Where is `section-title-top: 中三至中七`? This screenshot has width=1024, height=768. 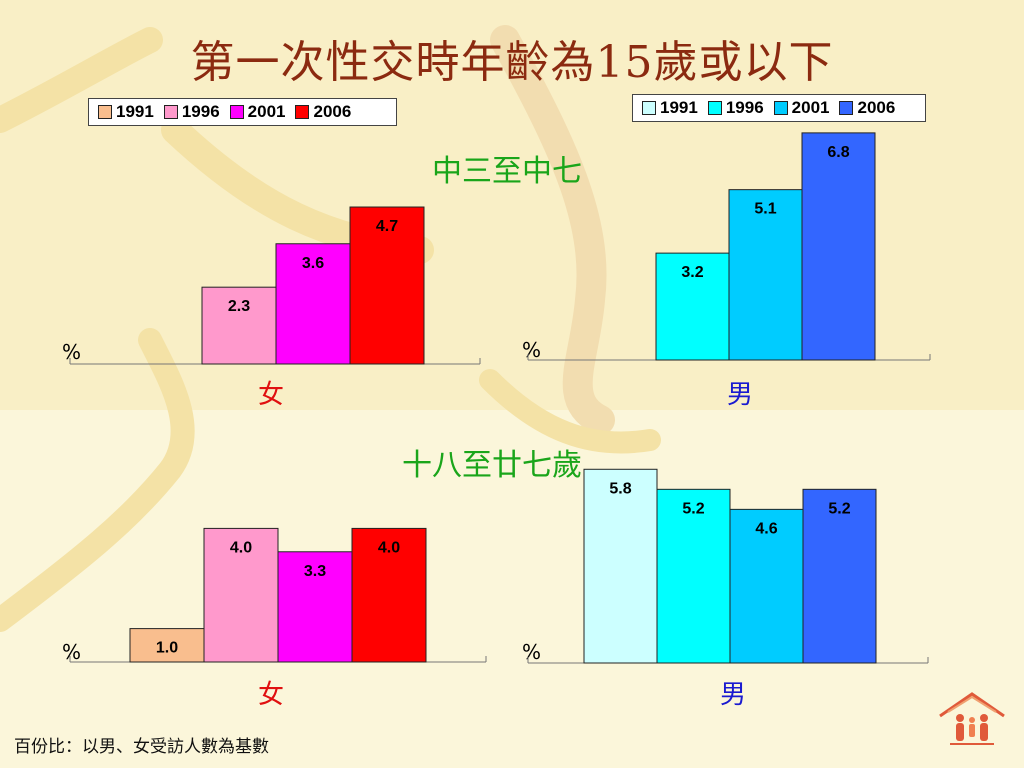 section-title-top: 中三至中七 is located at coordinates (507, 171).